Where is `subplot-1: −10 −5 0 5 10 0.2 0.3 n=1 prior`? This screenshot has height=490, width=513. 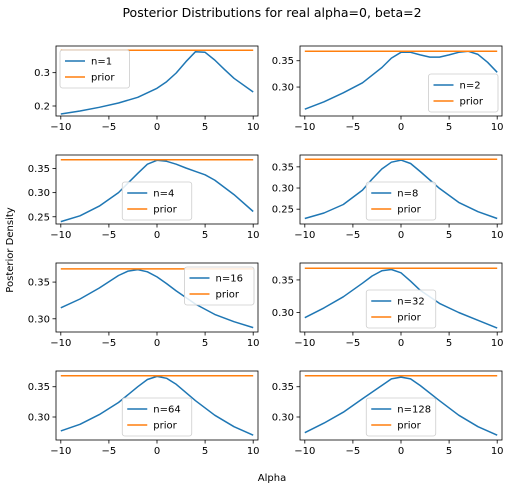 subplot-1: −10 −5 0 5 10 0.2 0.3 n=1 prior is located at coordinates (147, 89).